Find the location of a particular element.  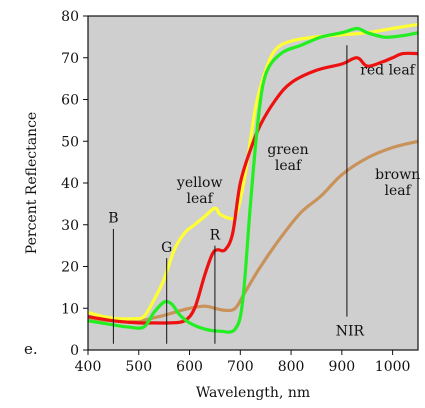

panel-letter: e. is located at coordinates (31, 349).